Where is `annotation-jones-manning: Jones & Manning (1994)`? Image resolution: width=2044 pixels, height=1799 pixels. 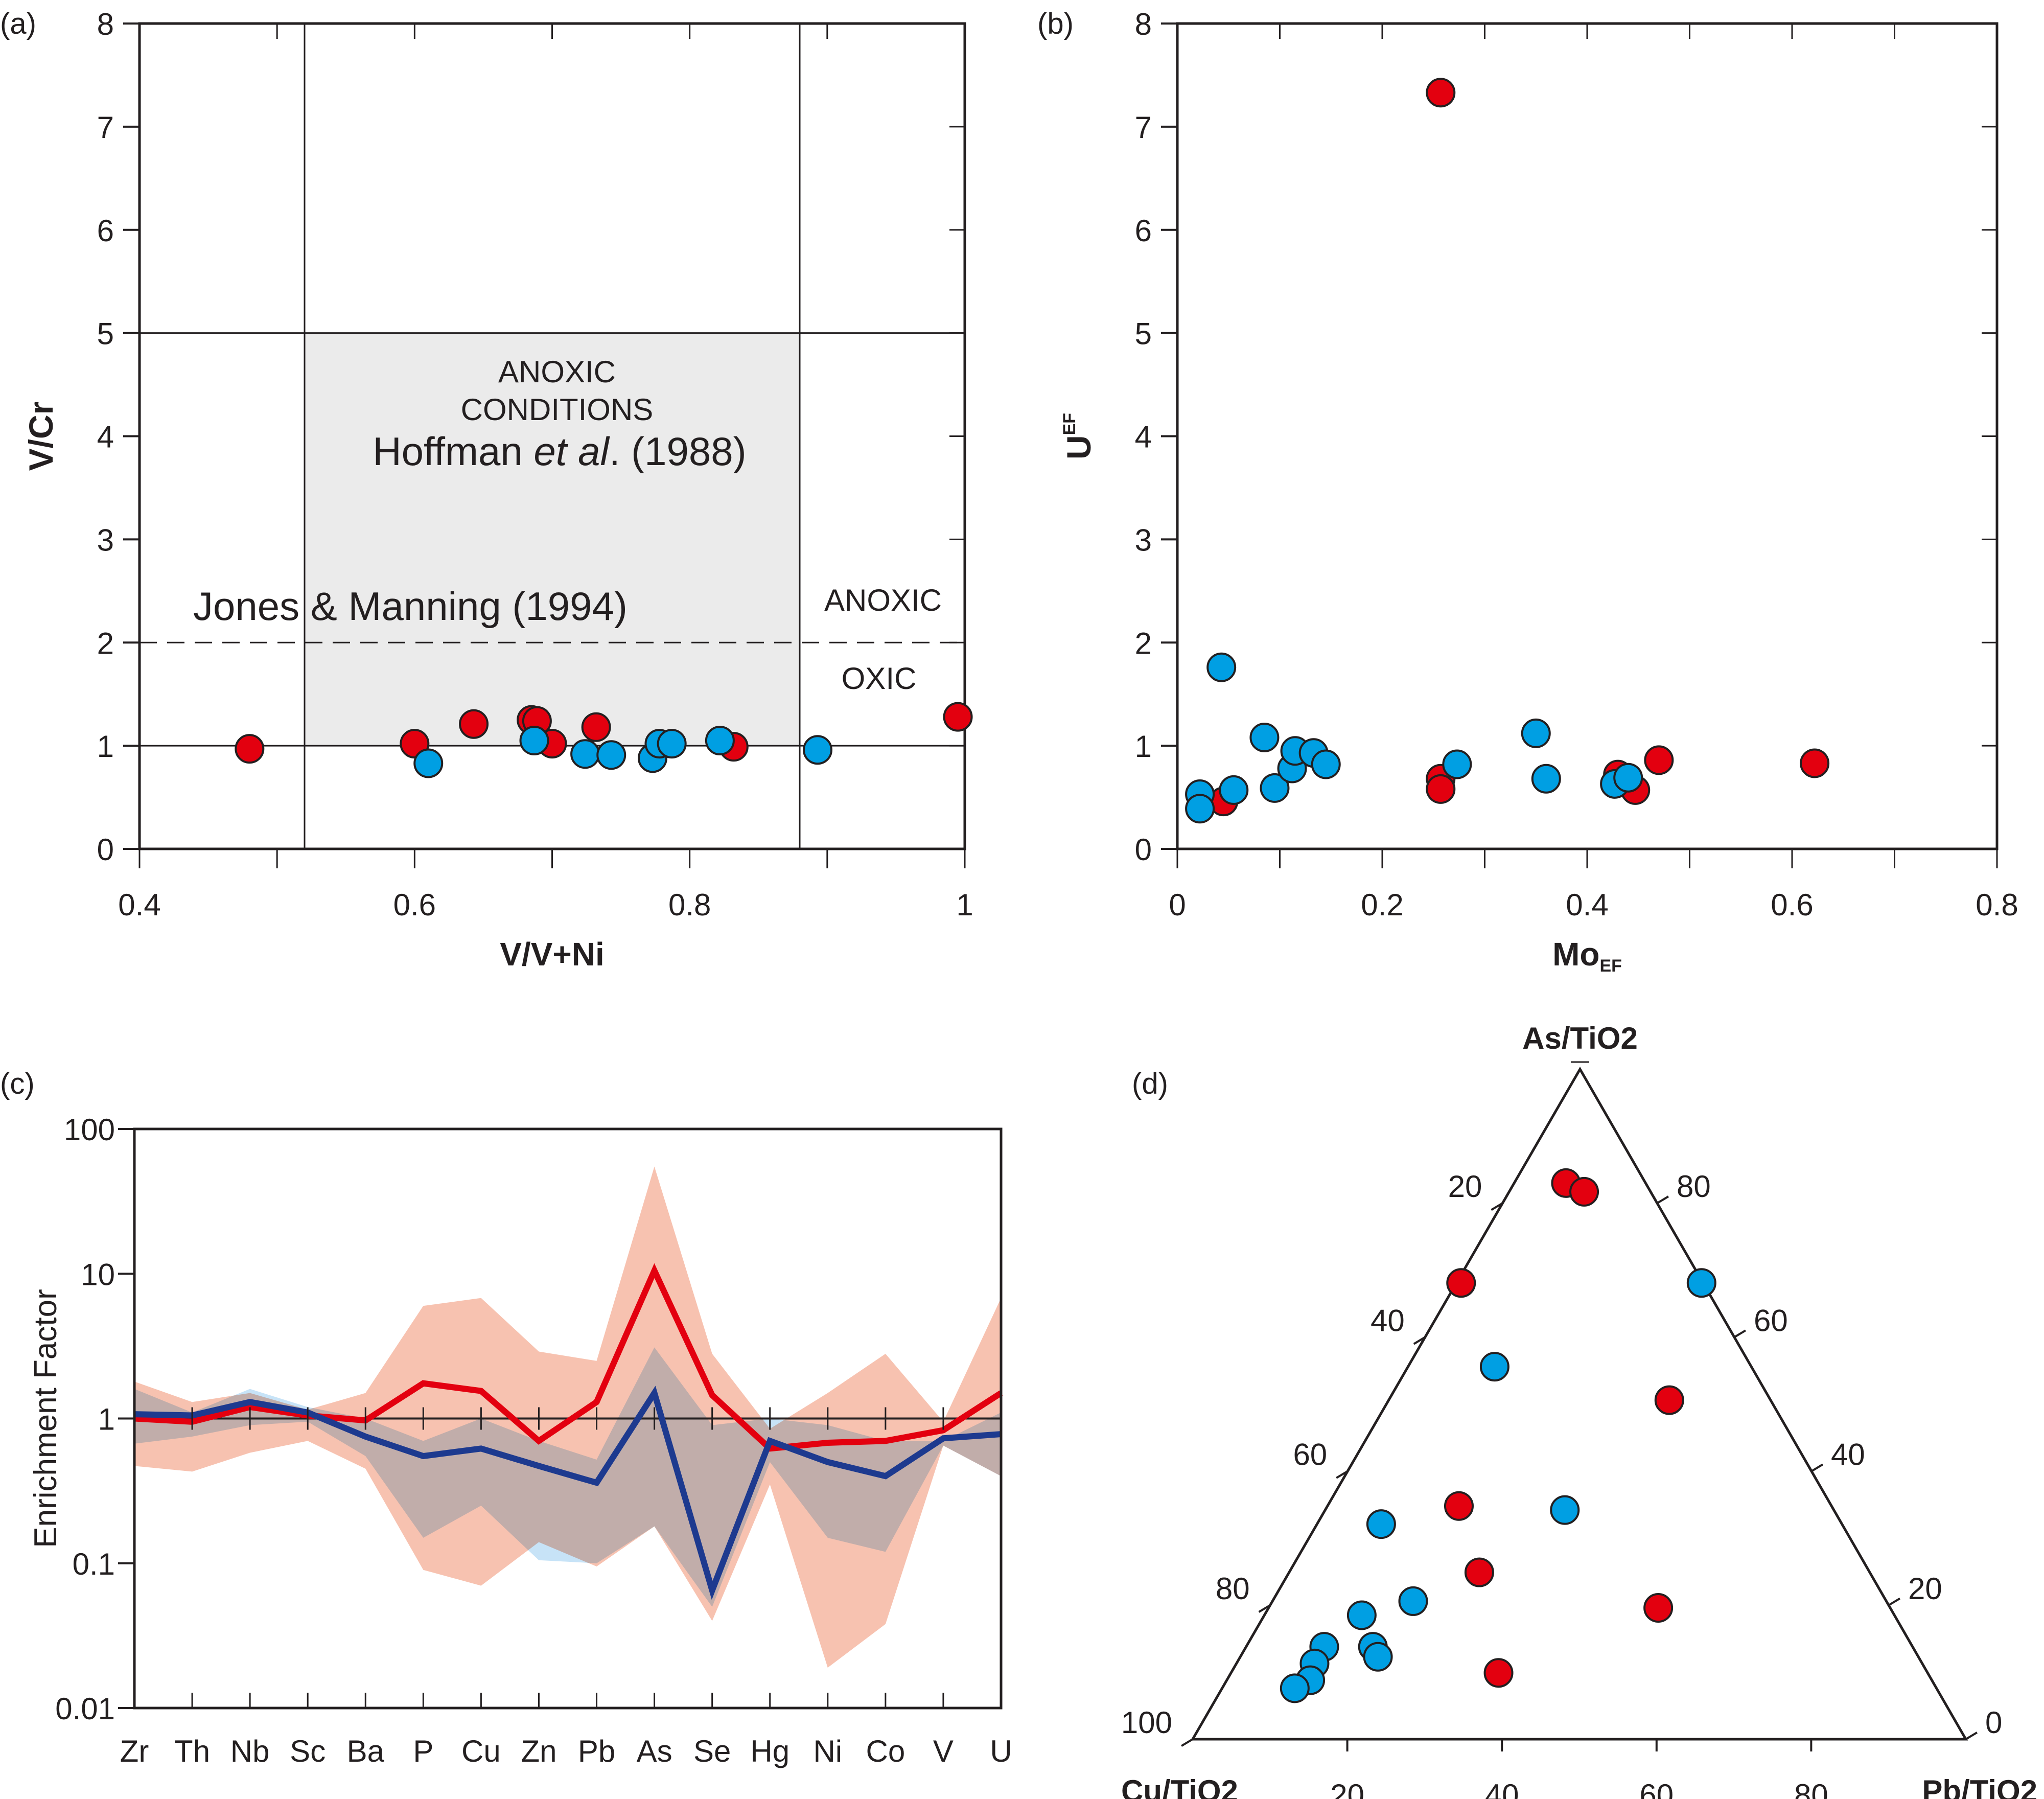 annotation-jones-manning: Jones & Manning (1994) is located at coordinates (410, 606).